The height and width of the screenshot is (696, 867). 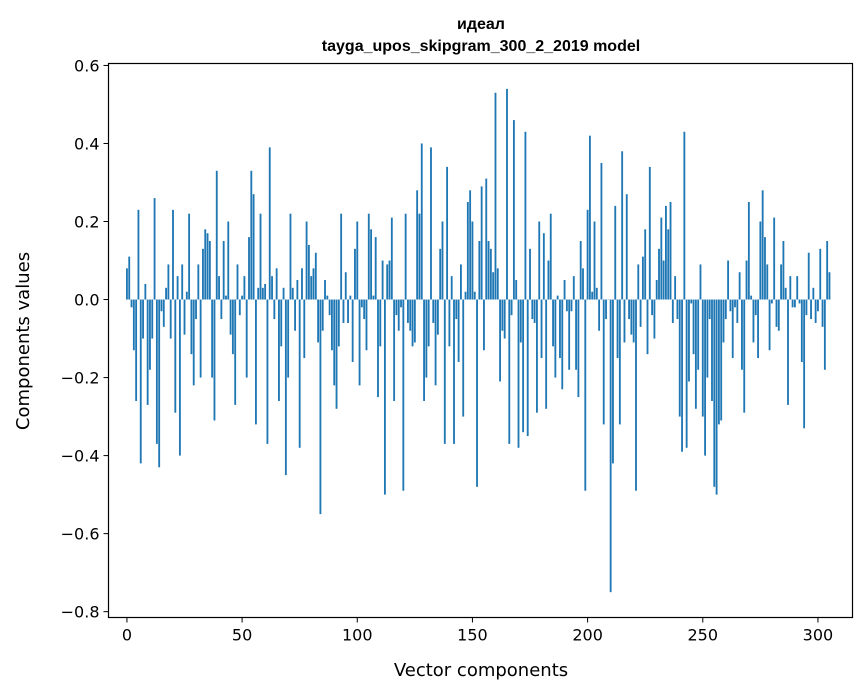 I want to click on x-tick-label: 200, so click(x=587, y=635).